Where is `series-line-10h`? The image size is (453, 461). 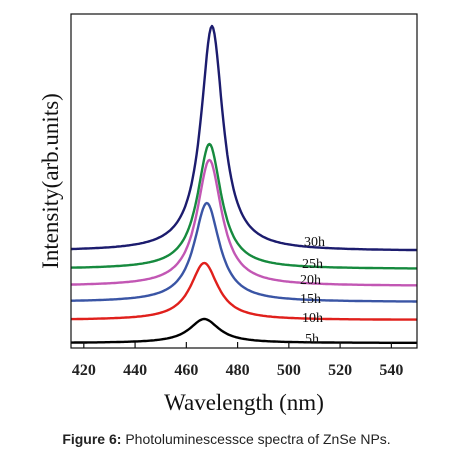
series-line-10h is located at coordinates (244, 291).